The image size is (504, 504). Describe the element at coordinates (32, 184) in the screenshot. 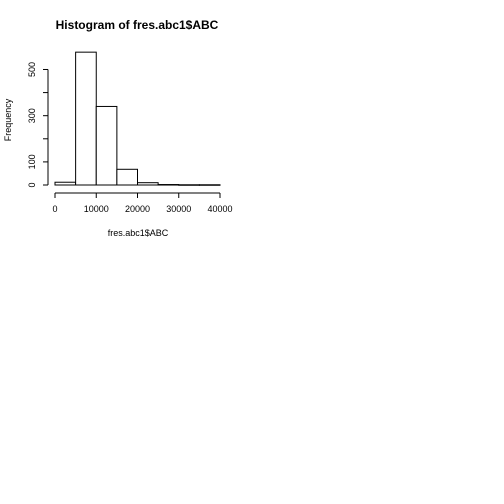

I see `y-tick-label-0: 0` at that location.